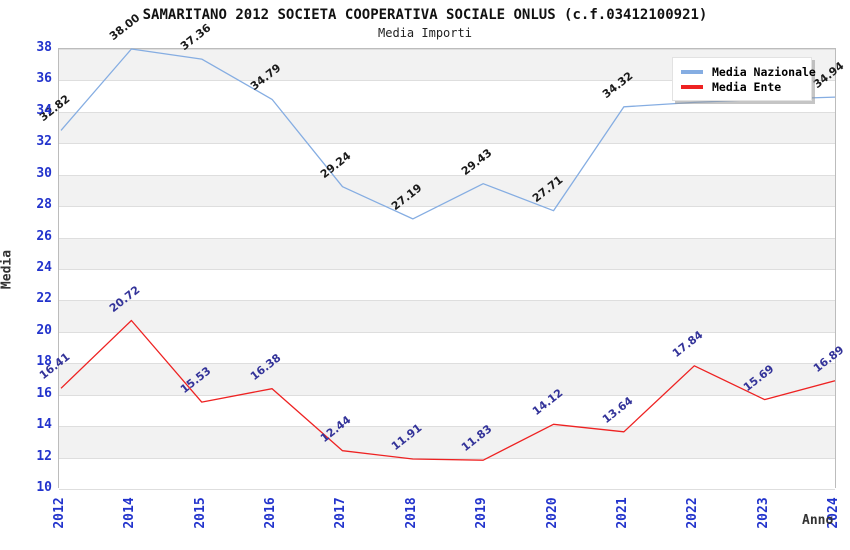 The image size is (850, 550). I want to click on legend-item-media-ente: Media Ente, so click(742, 86).